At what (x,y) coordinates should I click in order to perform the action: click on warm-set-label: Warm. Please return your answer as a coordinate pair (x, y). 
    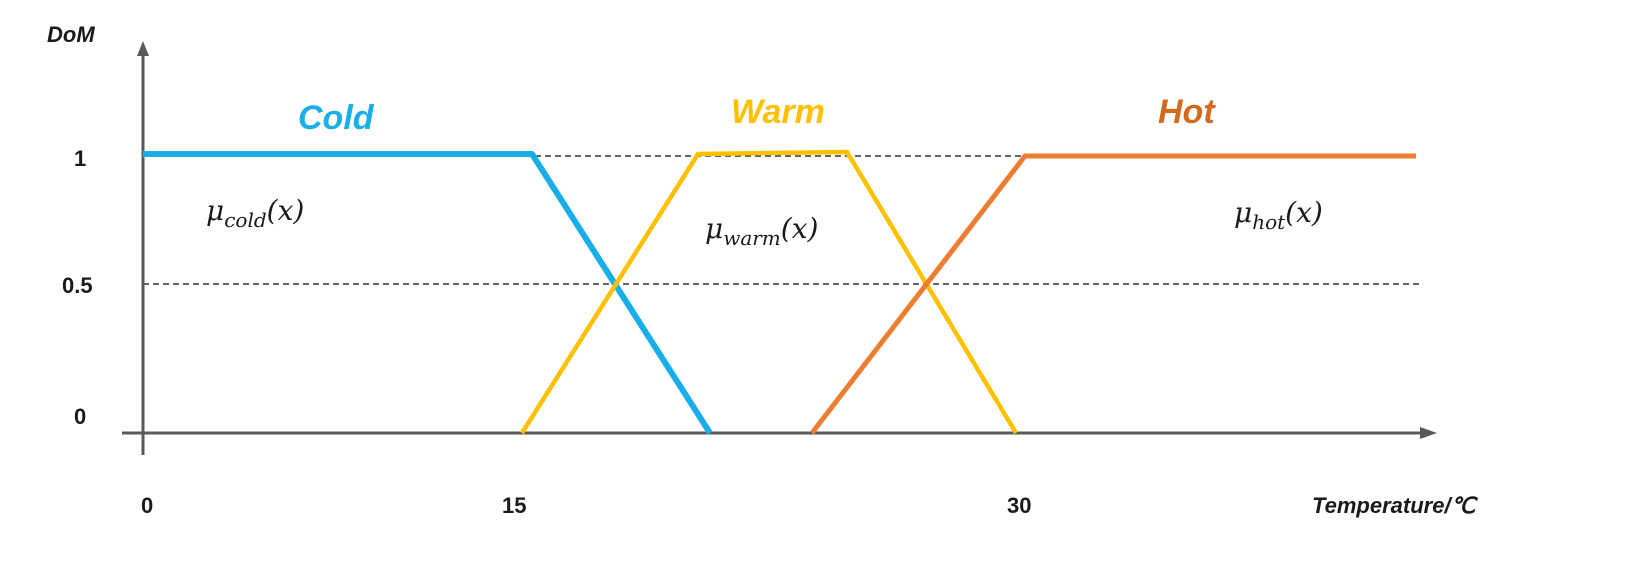
    Looking at the image, I should click on (778, 112).